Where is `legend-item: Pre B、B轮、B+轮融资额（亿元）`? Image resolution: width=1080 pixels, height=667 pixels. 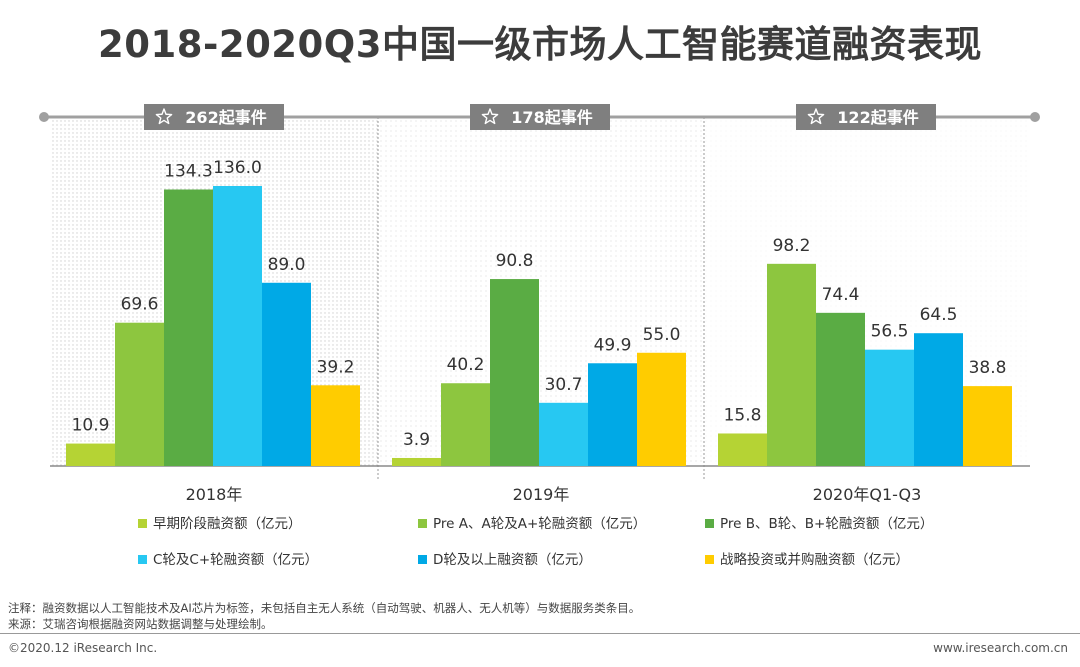 legend-item: Pre B、B轮、B+轮融资额（亿元） is located at coordinates (819, 522).